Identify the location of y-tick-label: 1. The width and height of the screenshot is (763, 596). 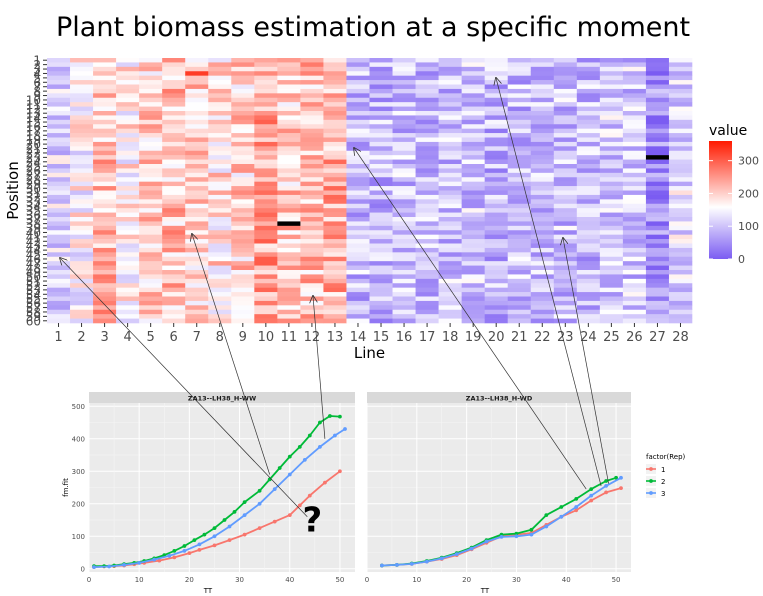
(37, 61).